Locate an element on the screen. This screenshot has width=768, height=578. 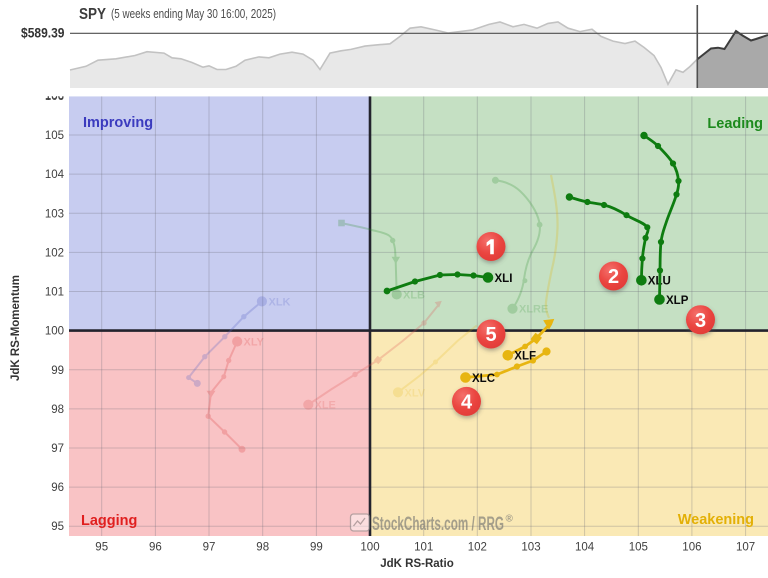
svg-text: 4 is located at coordinates (467, 403).